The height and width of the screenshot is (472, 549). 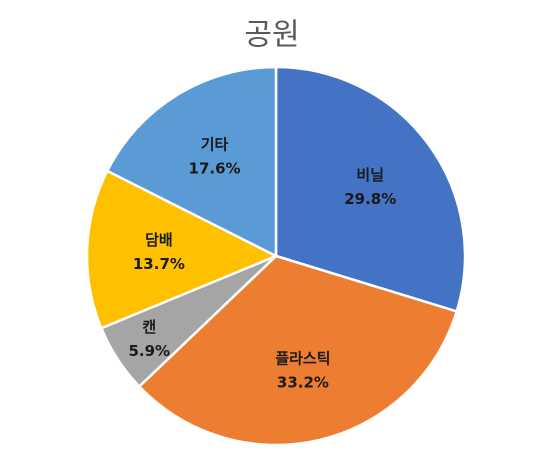 What do you see at coordinates (159, 240) in the screenshot?
I see `slice-category-label: 담배` at bounding box center [159, 240].